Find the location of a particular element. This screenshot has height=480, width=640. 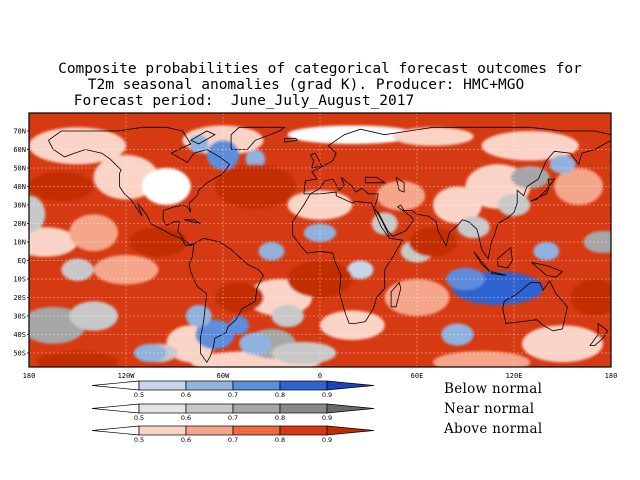

lon-label: 120W is located at coordinates (127, 376).